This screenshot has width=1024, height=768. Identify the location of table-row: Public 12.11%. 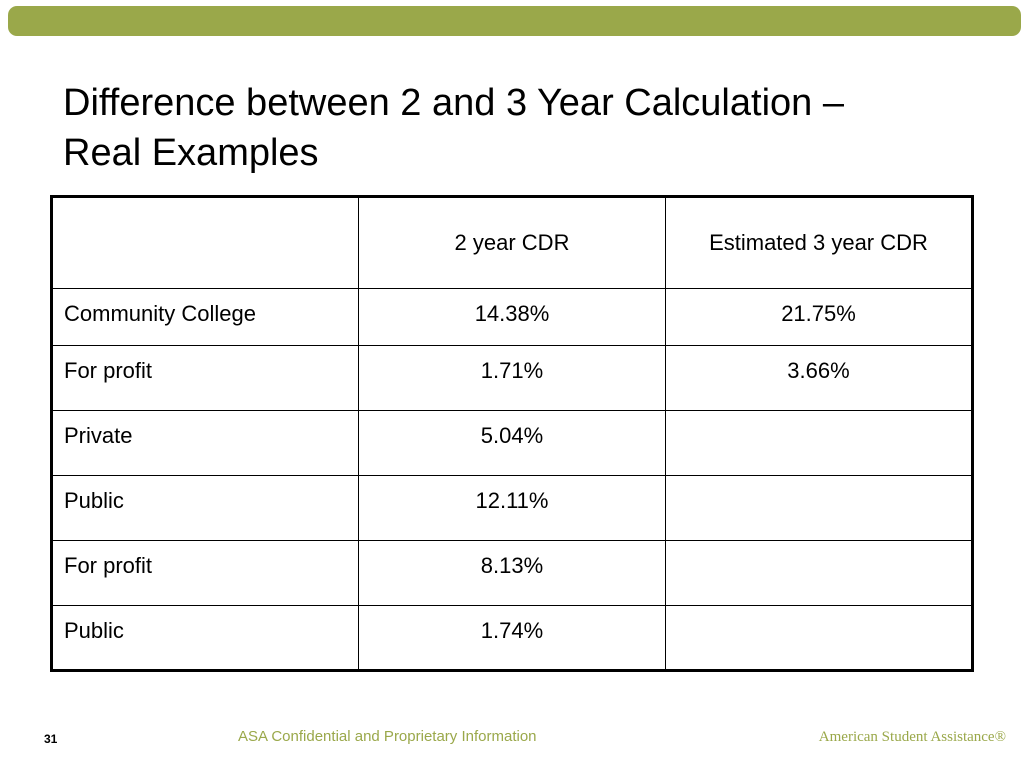
(512, 508).